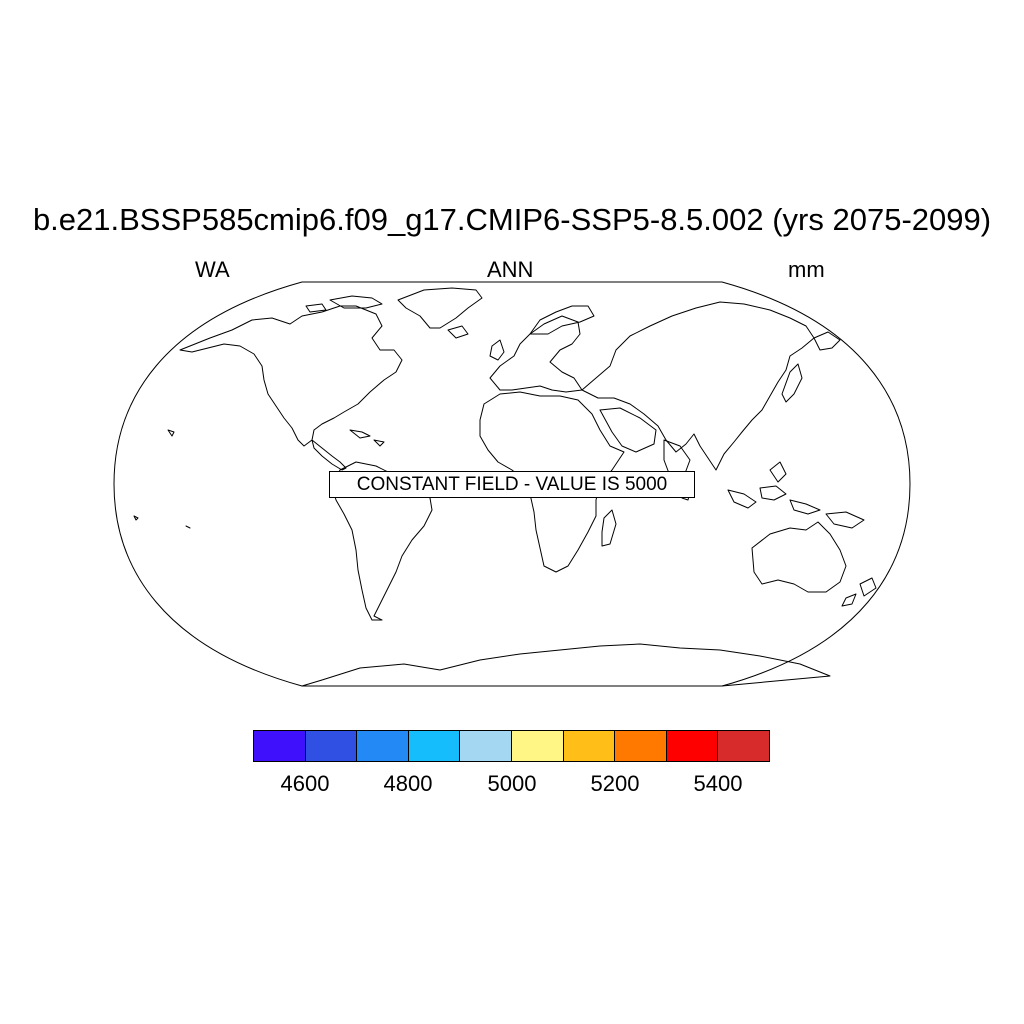 This screenshot has width=1024, height=1024. I want to click on coastline-madagascar, so click(609, 528).